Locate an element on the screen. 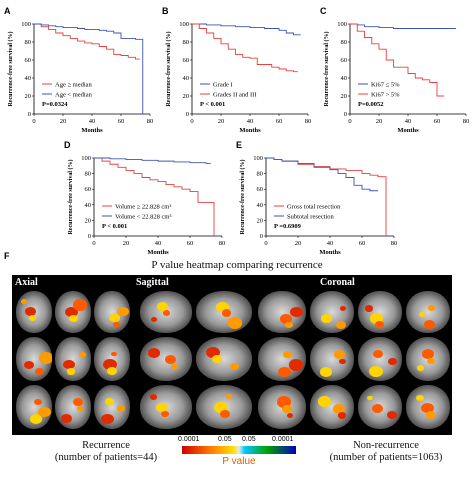 The image size is (474, 480). recurrence-legend: Recurrence (number of patients=44) is located at coordinates (106, 452).